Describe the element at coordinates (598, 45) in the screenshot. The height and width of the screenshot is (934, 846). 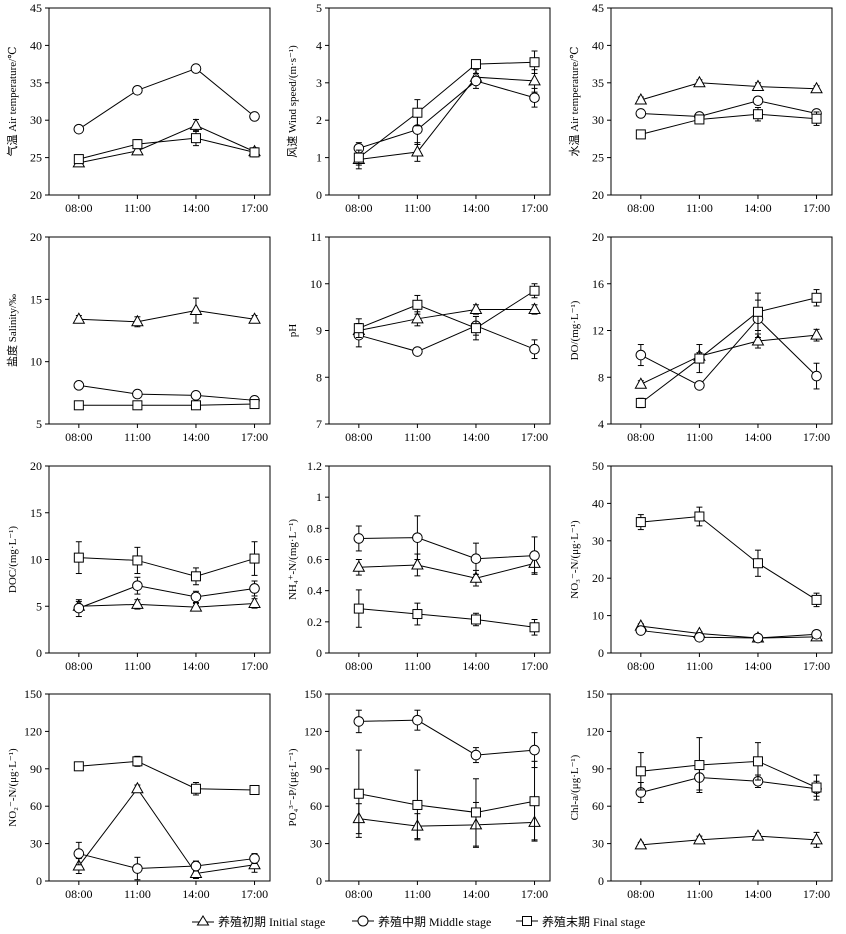
I see `y-tick-label: 40` at that location.